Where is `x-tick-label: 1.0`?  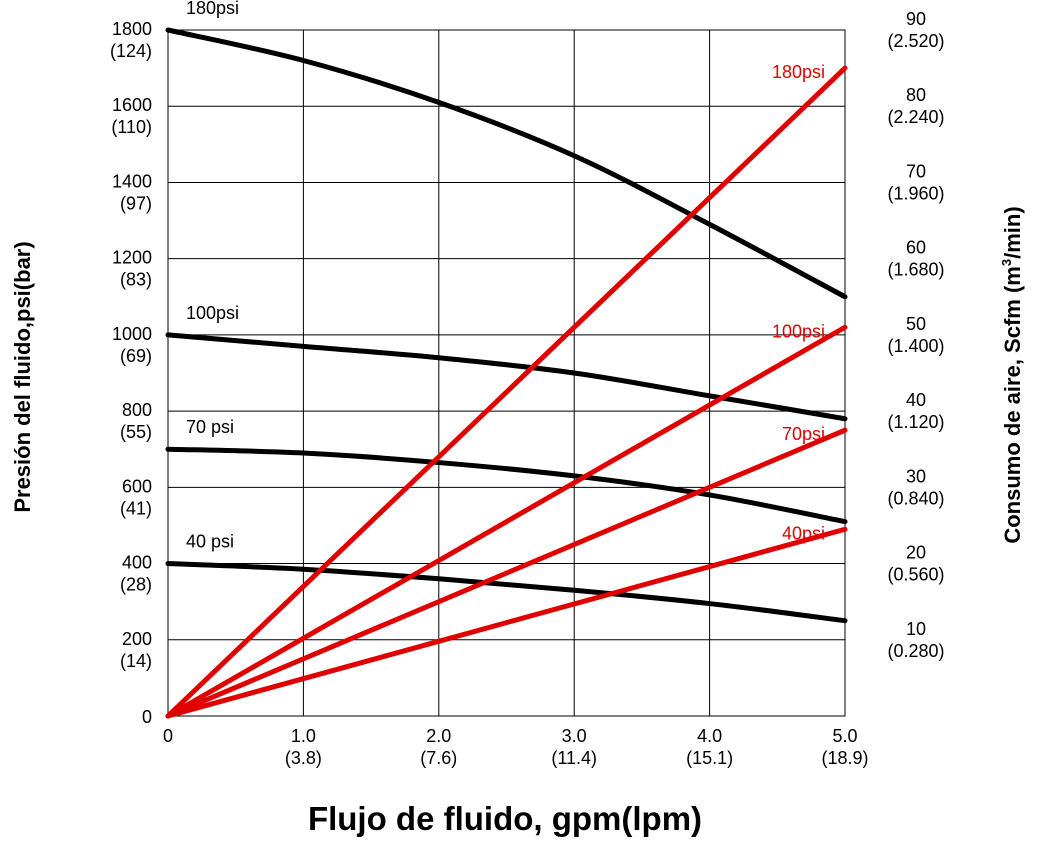 x-tick-label: 1.0 is located at coordinates (303, 736).